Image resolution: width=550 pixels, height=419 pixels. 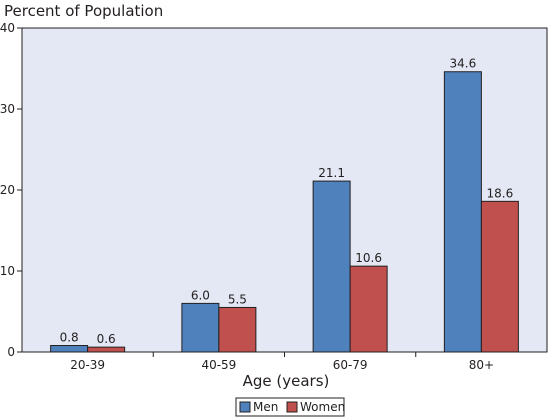 I want to click on y-tick-label: 20, so click(x=7, y=190).